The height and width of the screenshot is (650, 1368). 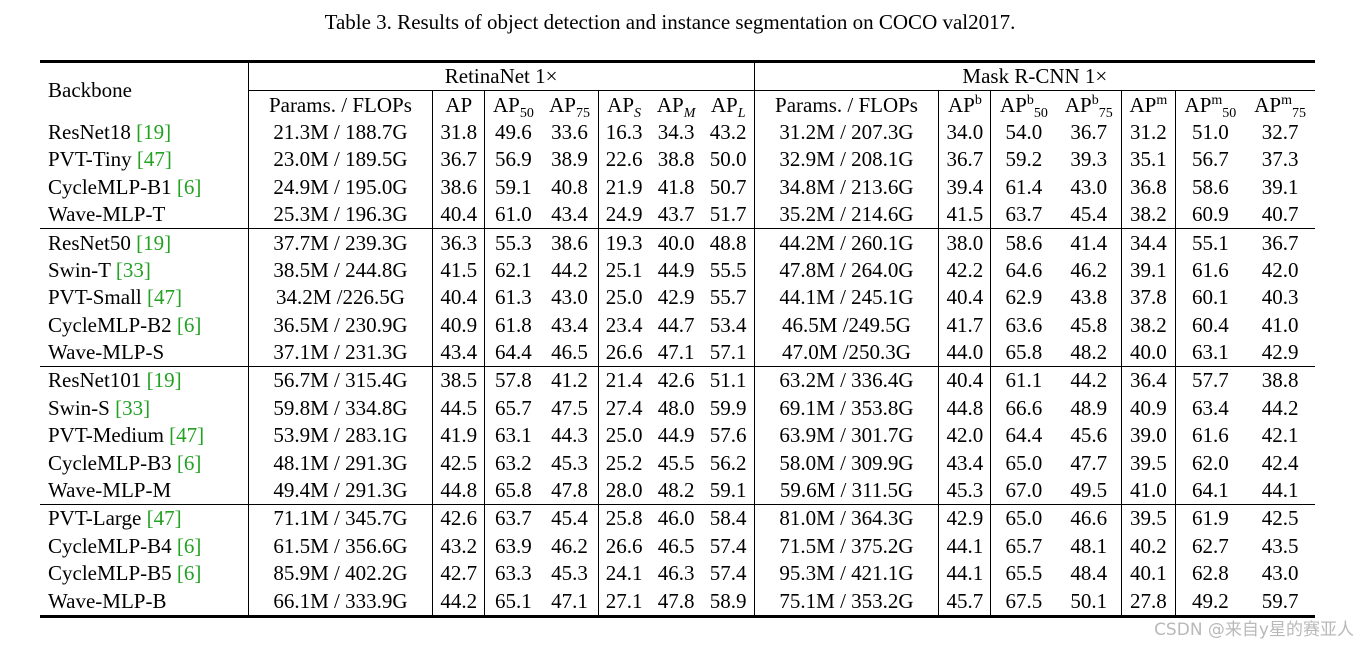 What do you see at coordinates (1210, 462) in the screenshot?
I see `maskrcnn-metric-cell: 62.0` at bounding box center [1210, 462].